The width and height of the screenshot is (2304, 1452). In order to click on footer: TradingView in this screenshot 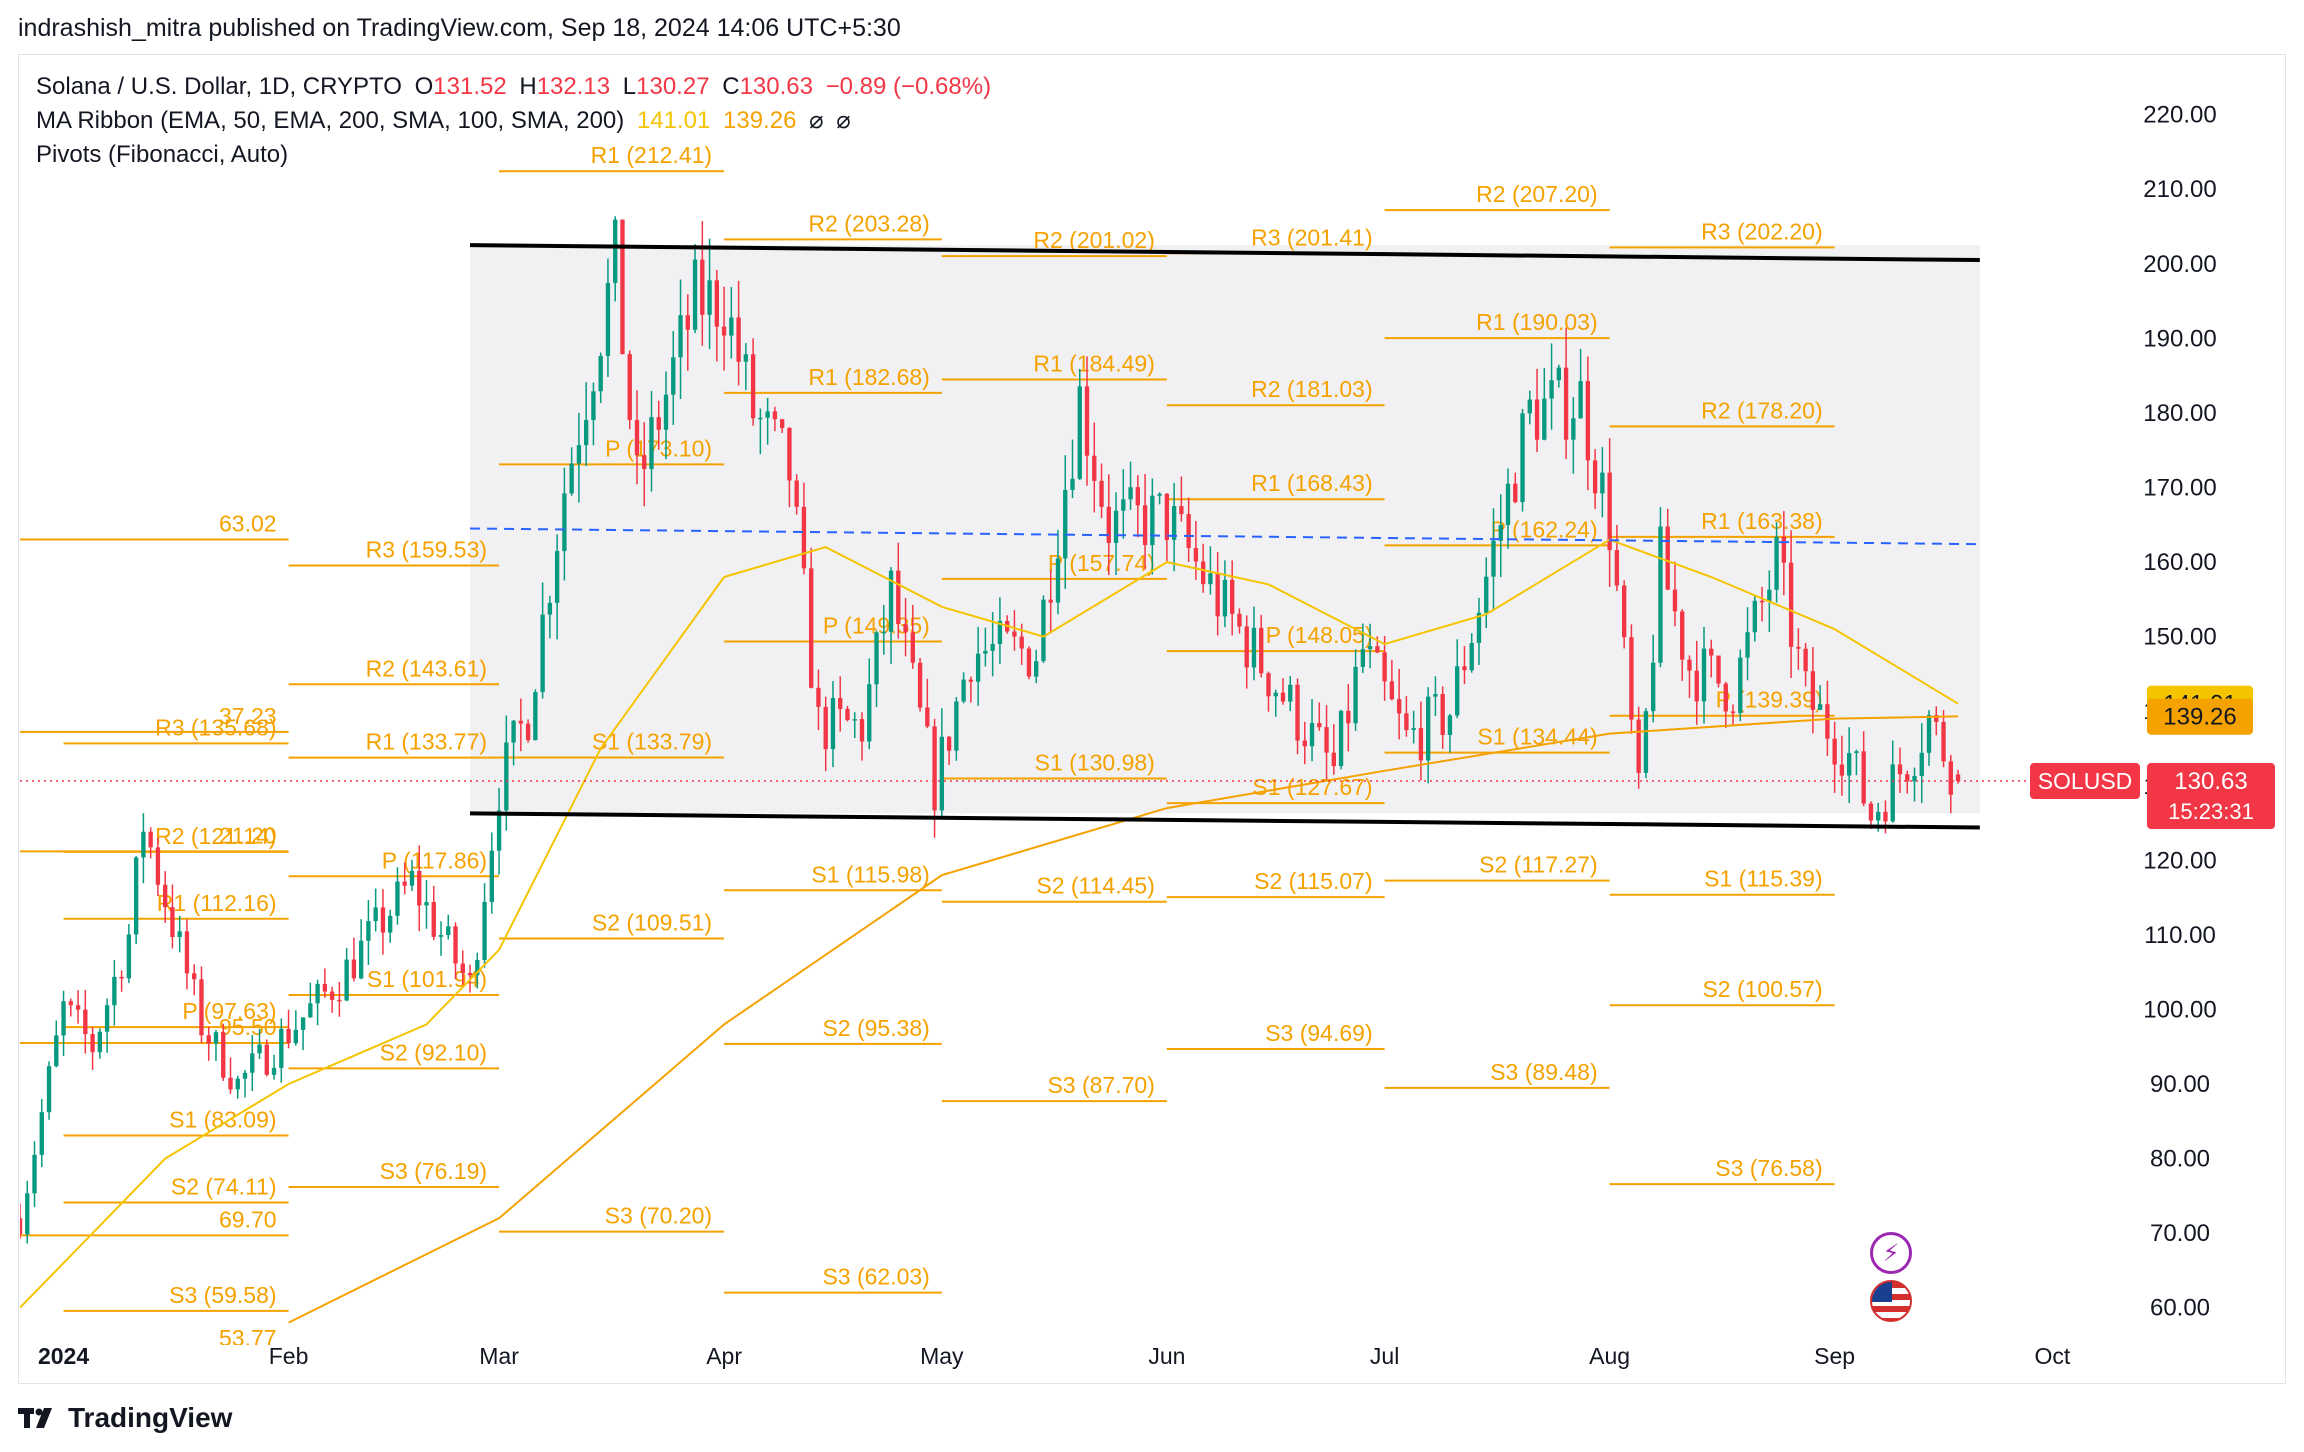, I will do `click(125, 1418)`.